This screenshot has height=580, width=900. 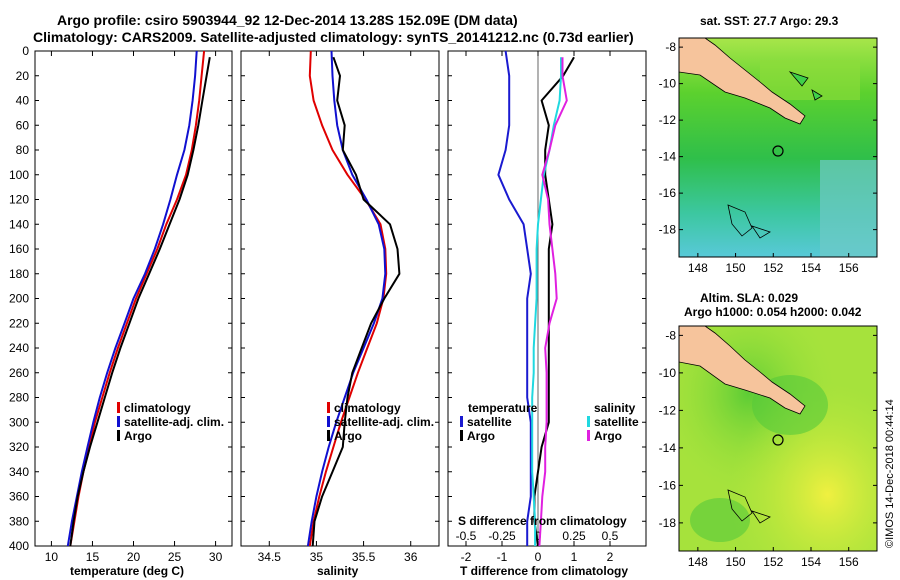 I want to click on series-t-argo, so click(x=554, y=301).